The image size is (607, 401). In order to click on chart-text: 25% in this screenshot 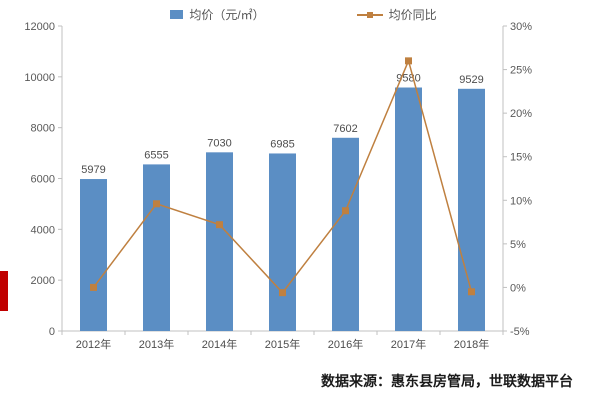, I will do `click(521, 71)`.